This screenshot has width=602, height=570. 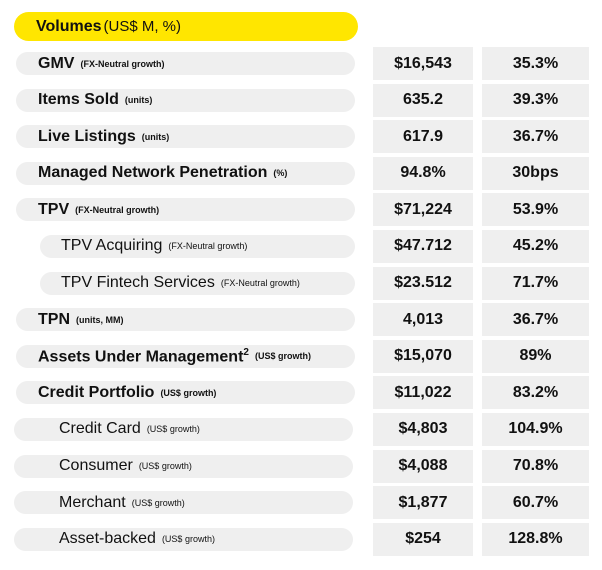 What do you see at coordinates (185, 63) in the screenshot?
I see `row-label: GMV (FX-Neutral growth)` at bounding box center [185, 63].